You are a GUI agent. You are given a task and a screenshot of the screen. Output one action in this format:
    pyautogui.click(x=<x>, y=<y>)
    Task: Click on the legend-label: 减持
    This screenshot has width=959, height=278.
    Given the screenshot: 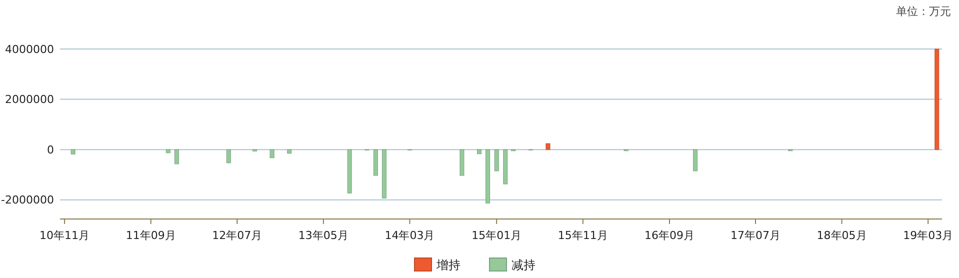 What is the action you would take?
    pyautogui.click(x=524, y=265)
    